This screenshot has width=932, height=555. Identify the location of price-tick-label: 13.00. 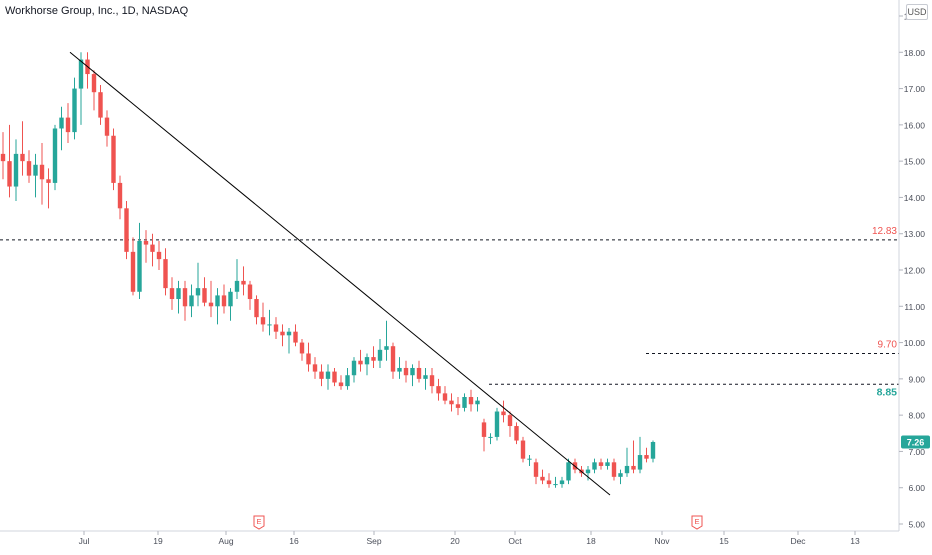
(915, 234).